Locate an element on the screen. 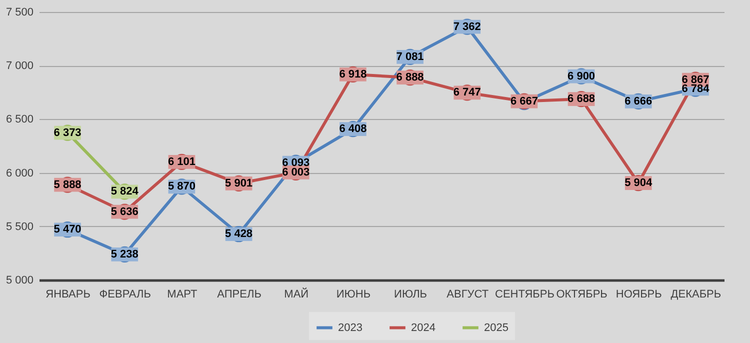 This screenshot has height=343, width=750. y-tick-label: 7 500 is located at coordinates (20, 12).